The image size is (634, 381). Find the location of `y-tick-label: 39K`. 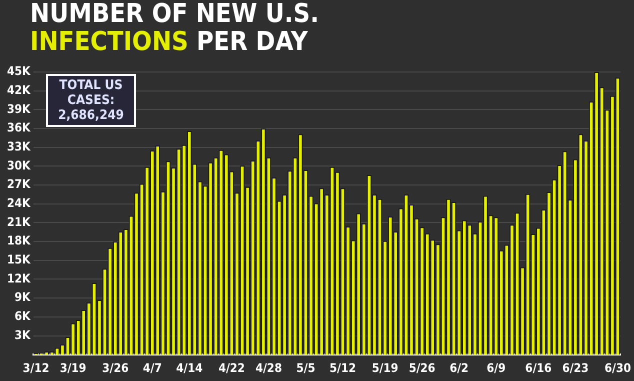

y-tick-label: 39K is located at coordinates (19, 109).